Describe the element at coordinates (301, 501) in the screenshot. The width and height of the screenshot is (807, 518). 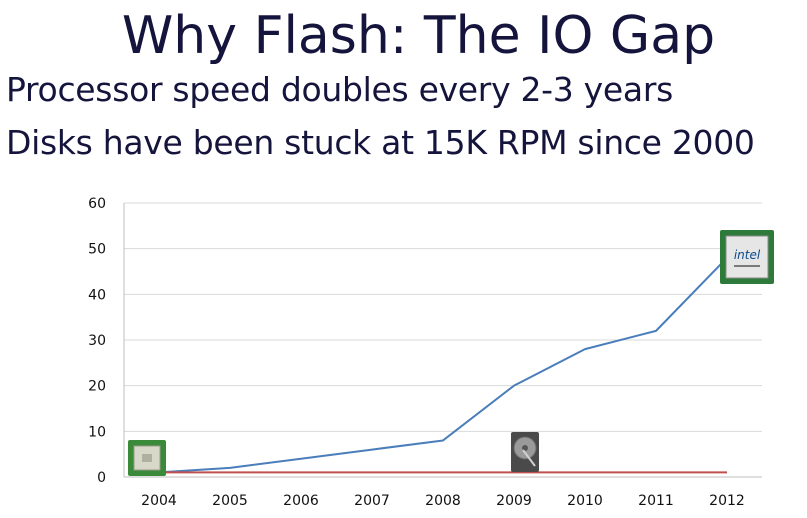
I see `x-tick-label: 2006` at that location.